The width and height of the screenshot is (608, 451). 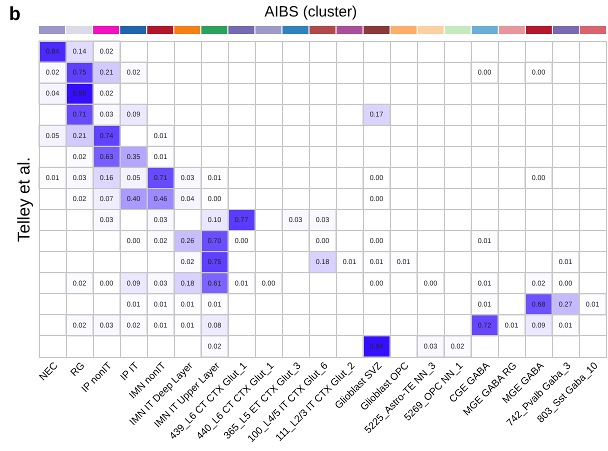 What do you see at coordinates (78, 369) in the screenshot?
I see `x-tick-label: RG` at bounding box center [78, 369].